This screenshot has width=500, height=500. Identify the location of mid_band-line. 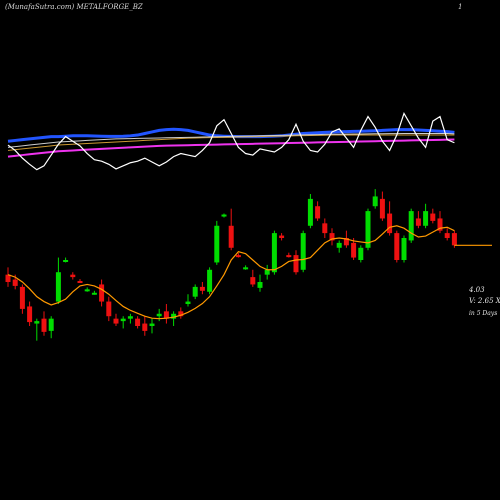
(231, 140).